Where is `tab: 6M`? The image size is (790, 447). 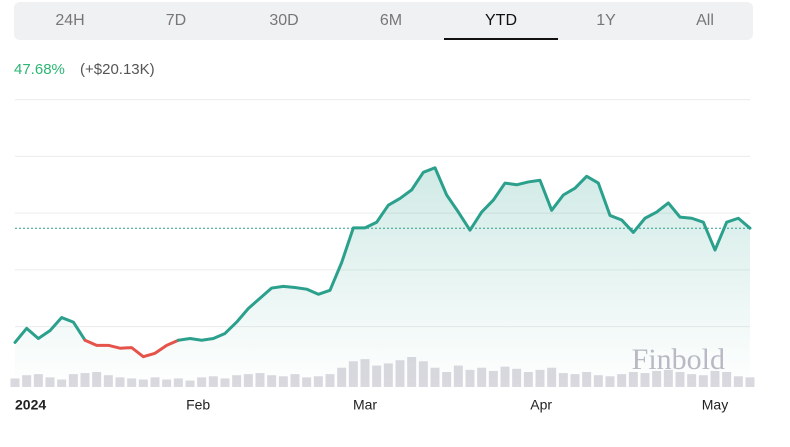 tab: 6M is located at coordinates (391, 20).